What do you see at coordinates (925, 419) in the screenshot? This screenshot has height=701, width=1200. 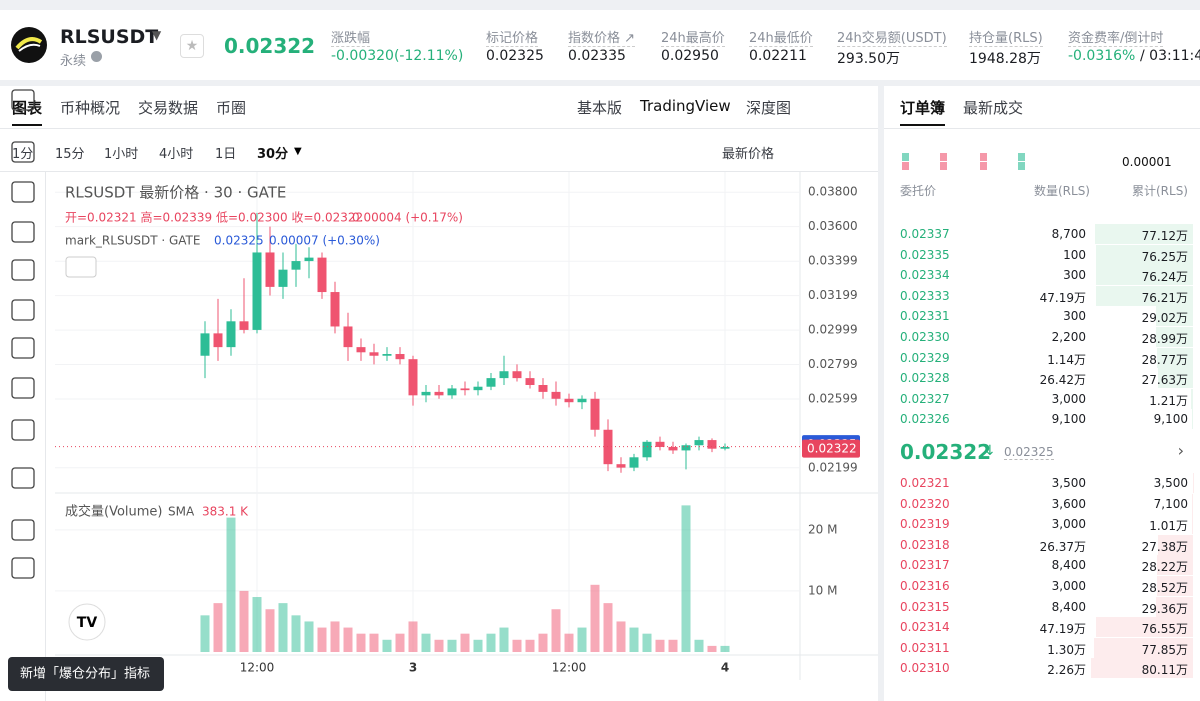 I see `ob-price: 0.02326` at bounding box center [925, 419].